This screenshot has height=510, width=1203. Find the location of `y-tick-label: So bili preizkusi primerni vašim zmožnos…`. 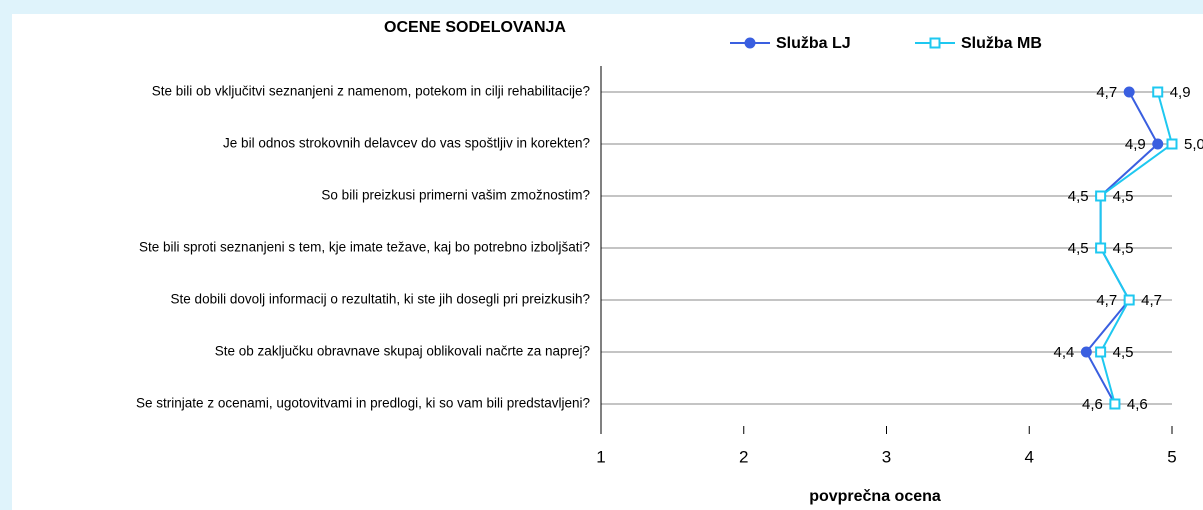

y-tick-label: So bili preizkusi primerni vašim zmožnos… is located at coordinates (455, 195).